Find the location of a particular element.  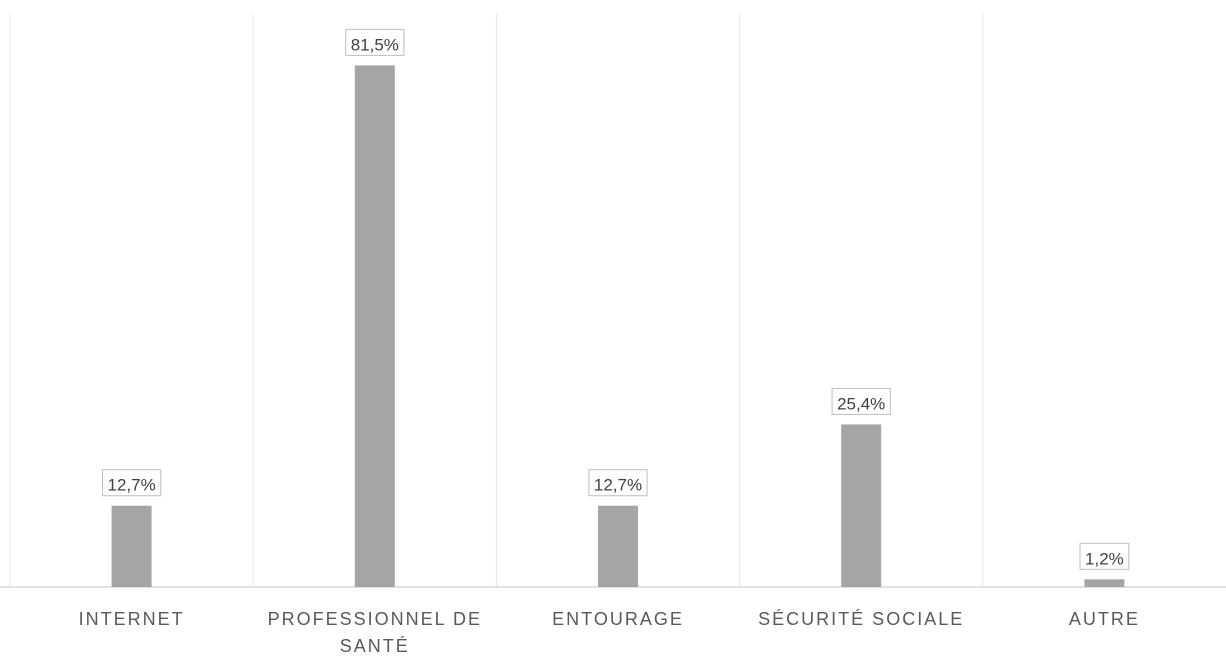

category-label: AUTRE is located at coordinates (1104, 619).